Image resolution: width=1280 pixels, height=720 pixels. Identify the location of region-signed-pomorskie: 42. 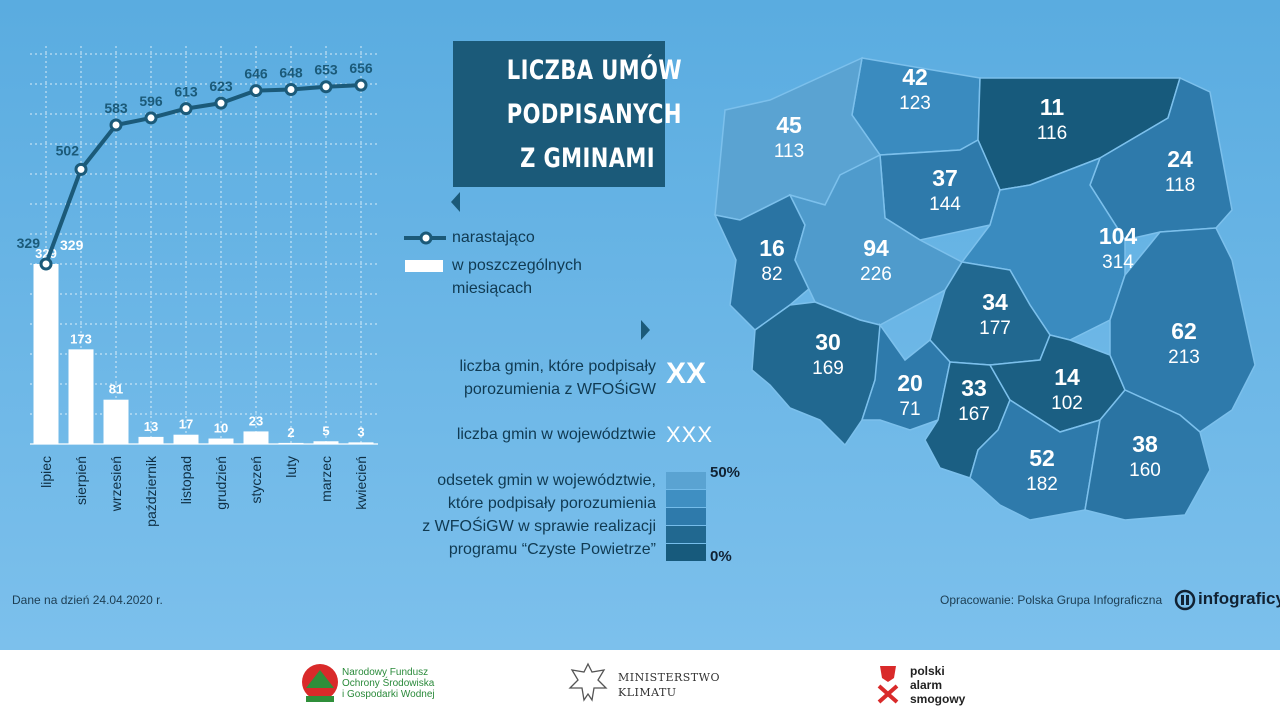
(915, 77).